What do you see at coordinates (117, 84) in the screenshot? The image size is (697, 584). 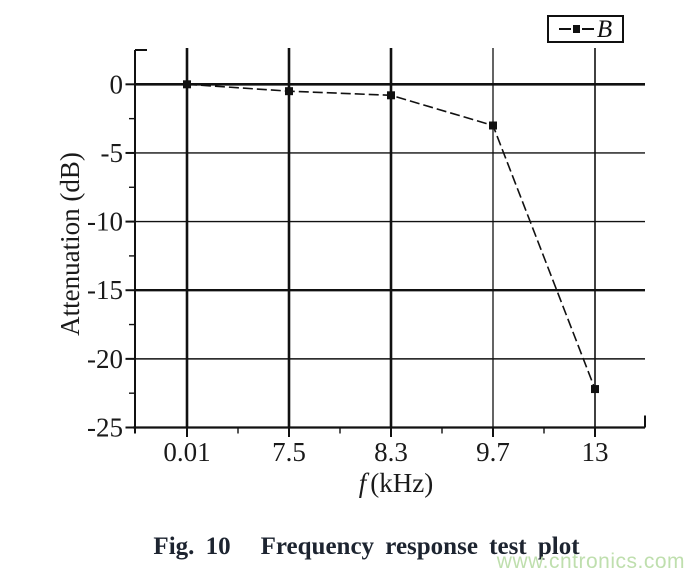 I see `y-tick-label: 0` at bounding box center [117, 84].